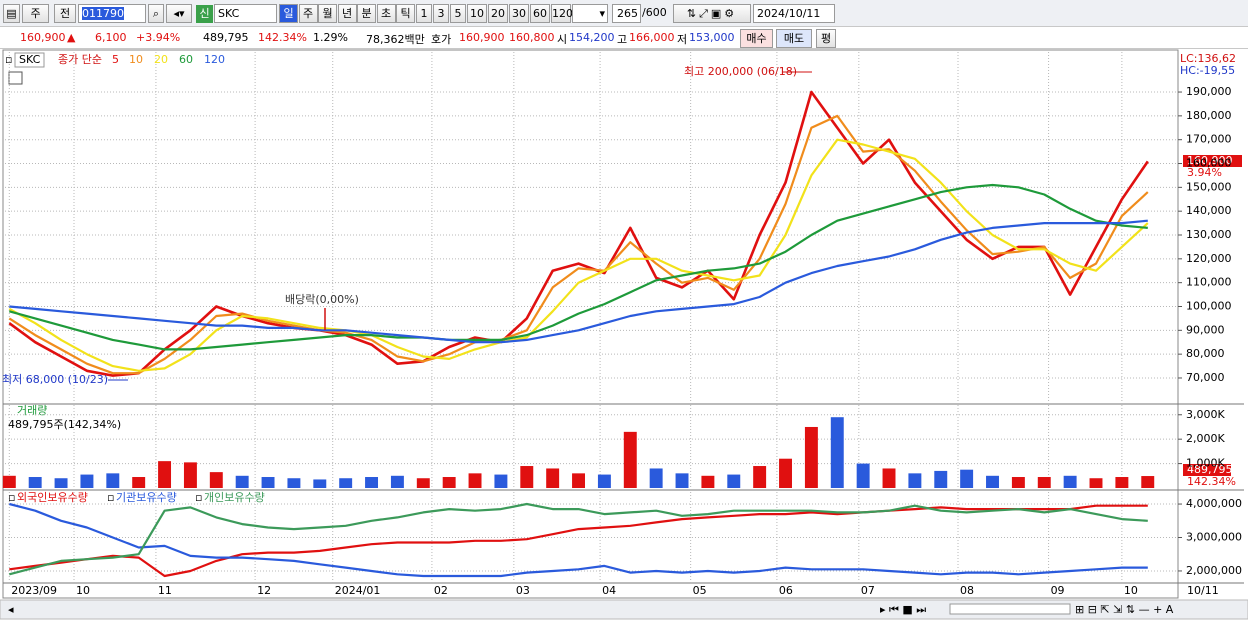  I want to click on y-tick-label: 160,000, so click(1209, 163).